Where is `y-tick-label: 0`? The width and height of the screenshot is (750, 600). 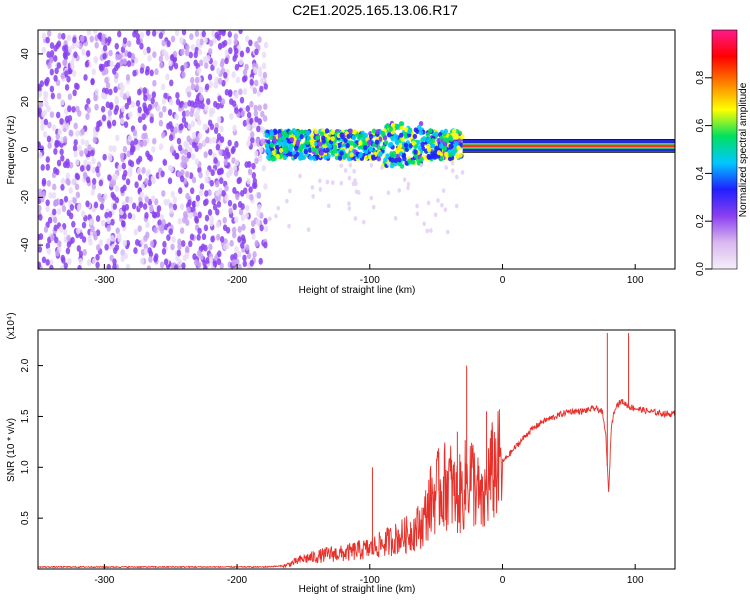 y-tick-label: 0 is located at coordinates (25, 149).